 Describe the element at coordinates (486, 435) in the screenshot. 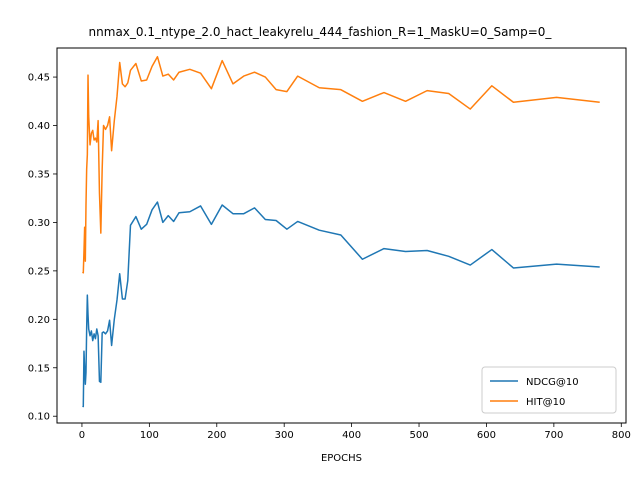

I see `x-tick-label: 600` at that location.